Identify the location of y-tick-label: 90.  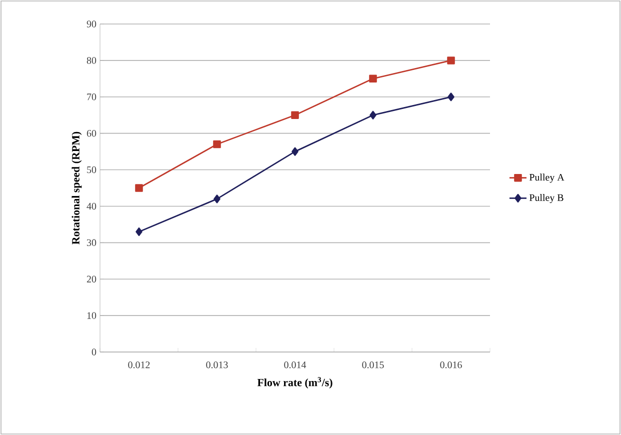
(91, 24).